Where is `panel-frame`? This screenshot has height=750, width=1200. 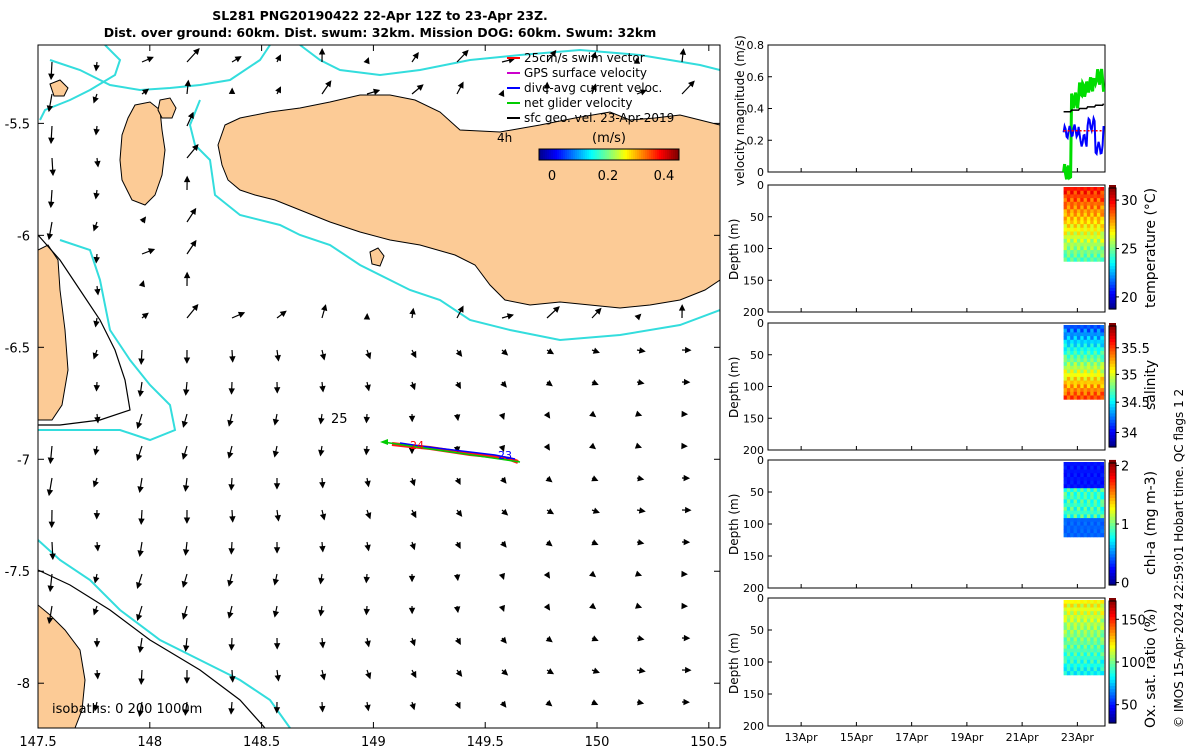
panel-frame is located at coordinates (936, 108).